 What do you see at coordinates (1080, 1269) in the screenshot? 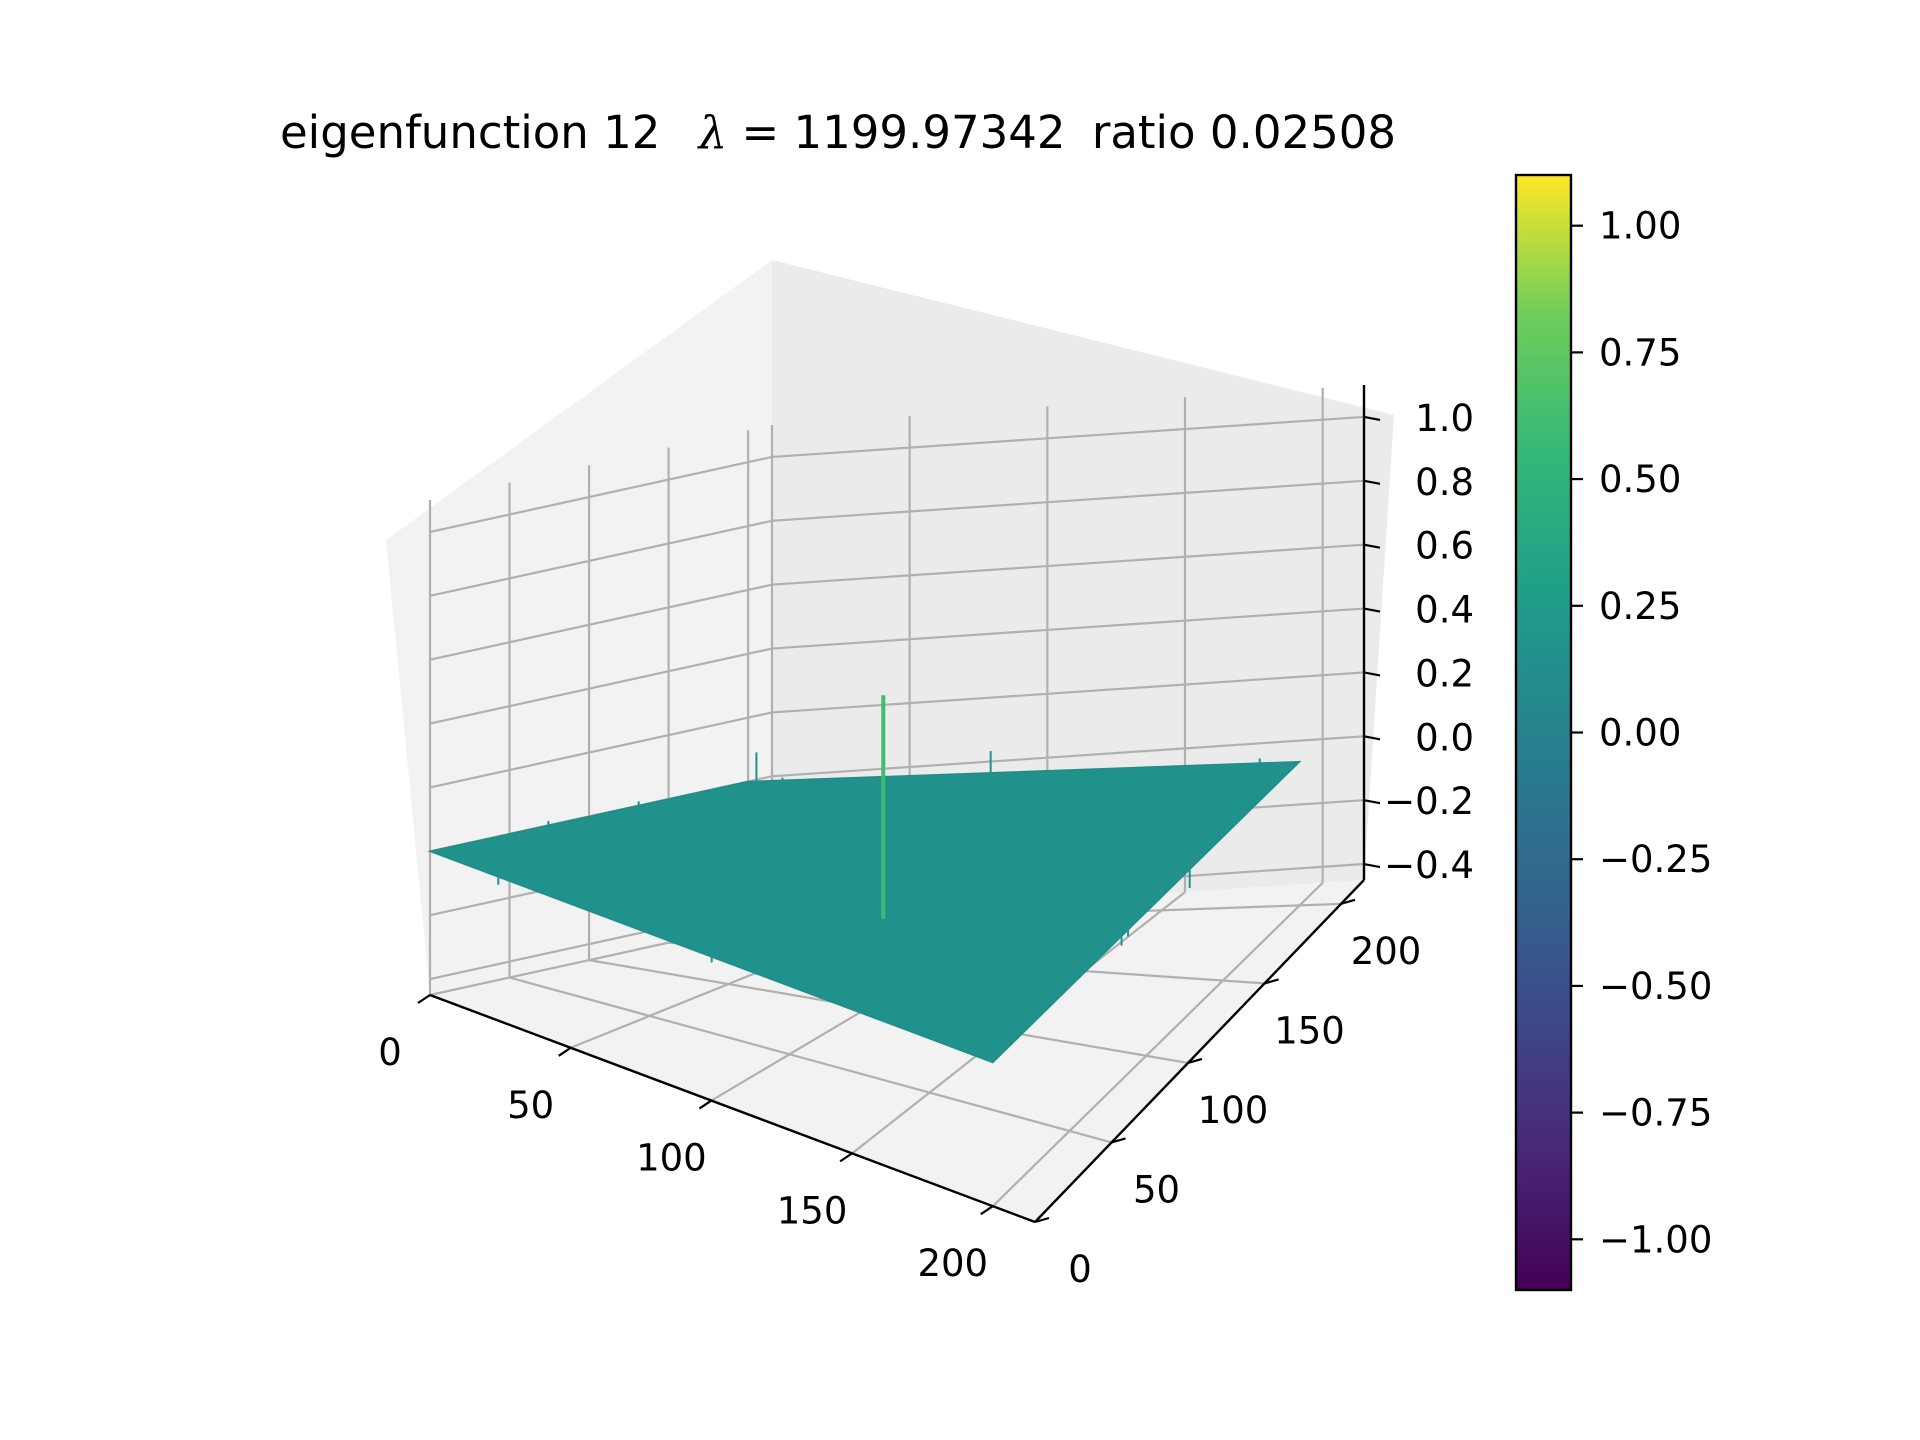
I see `y-tick-label: 0` at bounding box center [1080, 1269].